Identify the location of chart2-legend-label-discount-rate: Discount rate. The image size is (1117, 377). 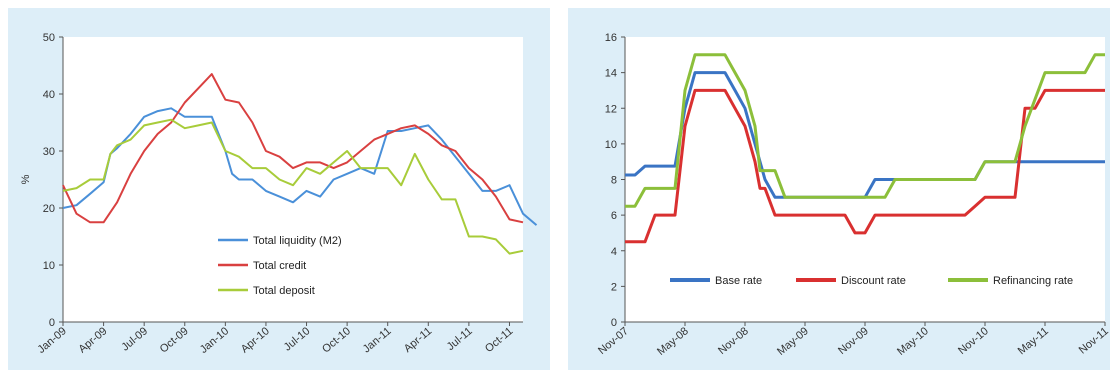
(873, 281).